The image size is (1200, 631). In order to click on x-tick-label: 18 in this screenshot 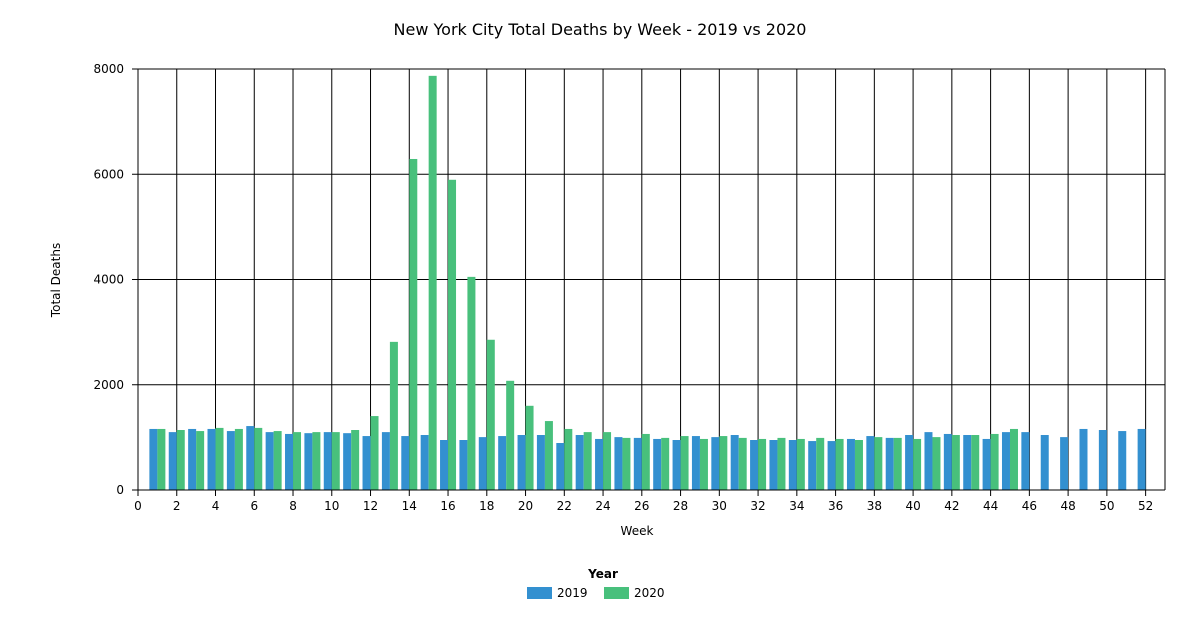, I will do `click(486, 506)`.